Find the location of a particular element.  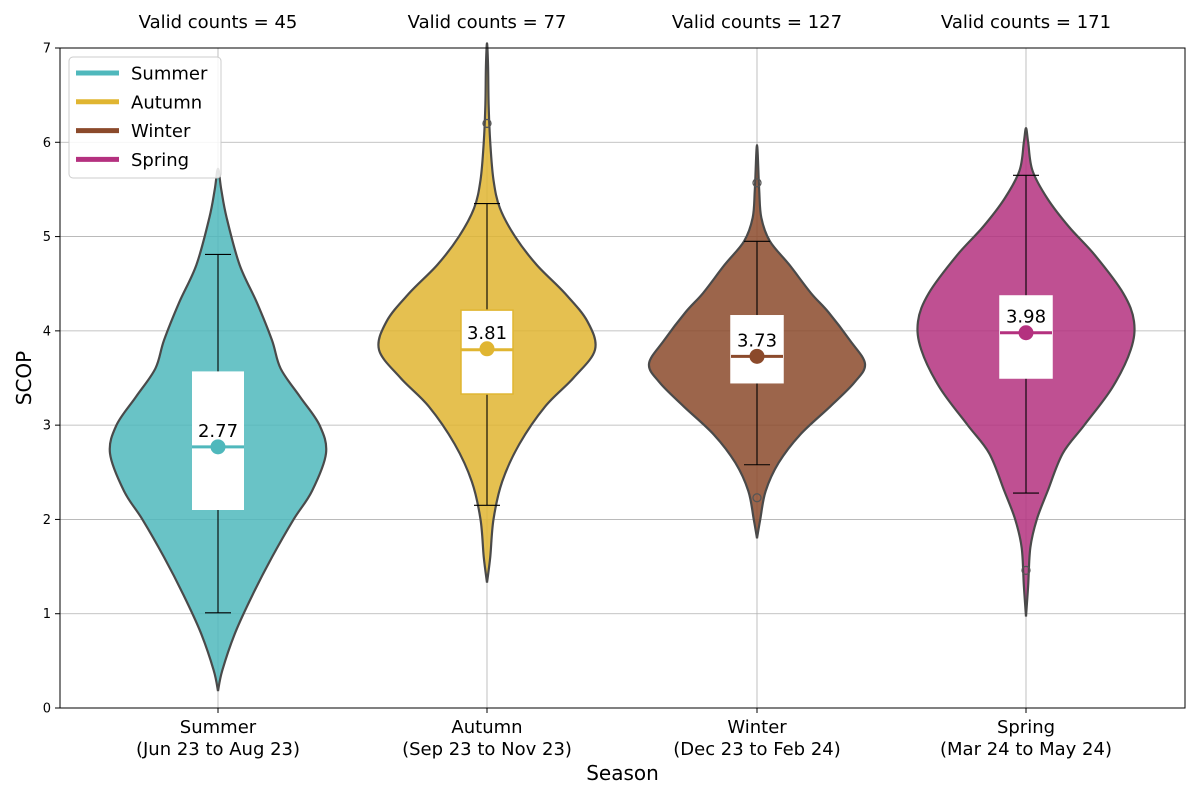

valid-count-label: Valid counts = 127 is located at coordinates (757, 22).